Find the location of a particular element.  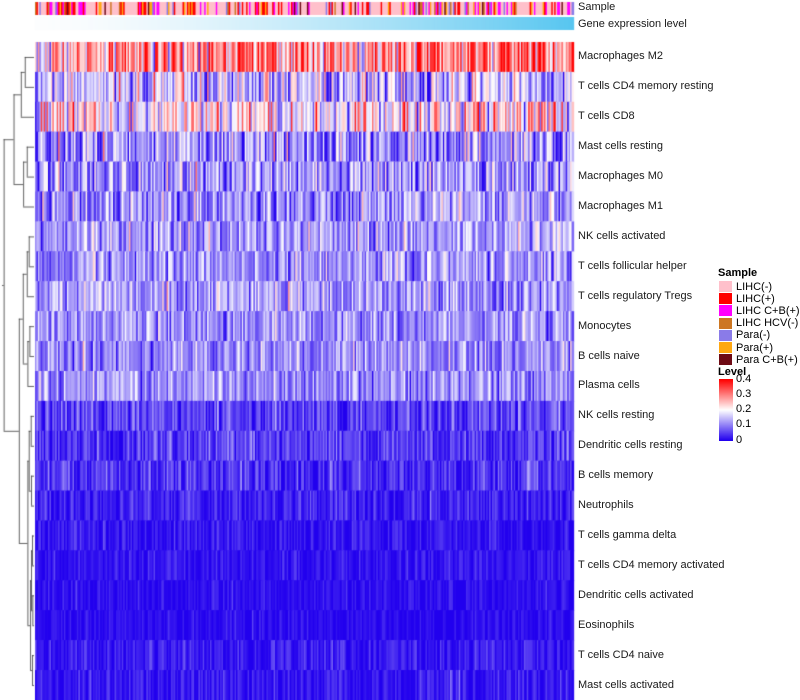

level-tick-label: 0.3 is located at coordinates (744, 393).